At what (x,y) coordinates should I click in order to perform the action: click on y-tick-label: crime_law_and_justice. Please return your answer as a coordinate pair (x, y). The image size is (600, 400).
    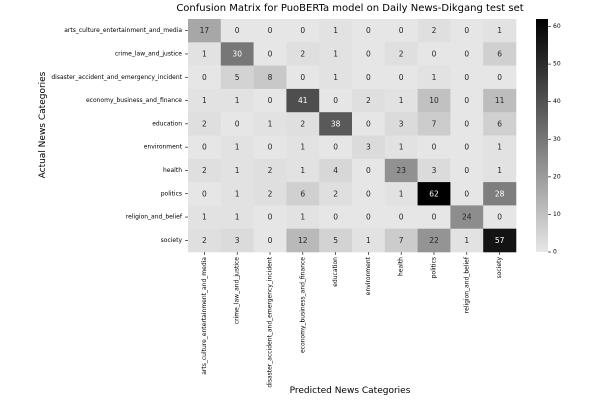
    Looking at the image, I should click on (148, 53).